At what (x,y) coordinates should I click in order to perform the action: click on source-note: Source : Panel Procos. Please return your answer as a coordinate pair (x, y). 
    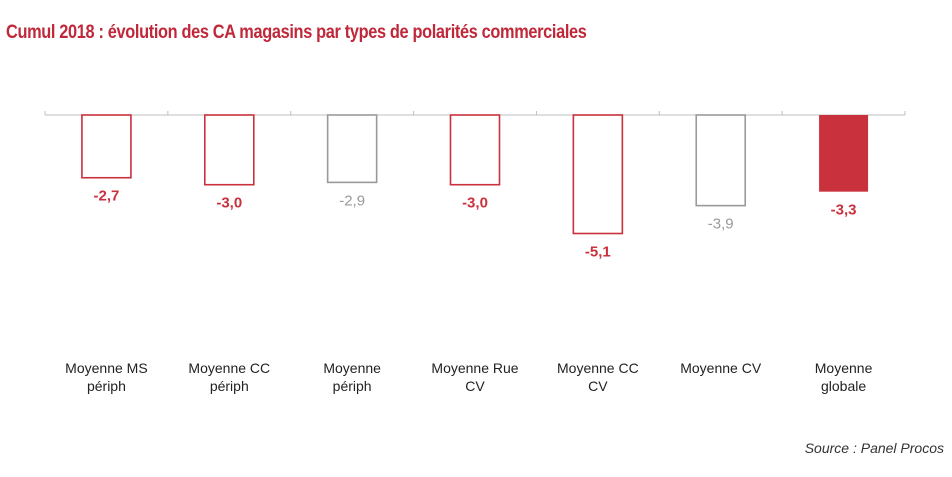
    Looking at the image, I should click on (874, 448).